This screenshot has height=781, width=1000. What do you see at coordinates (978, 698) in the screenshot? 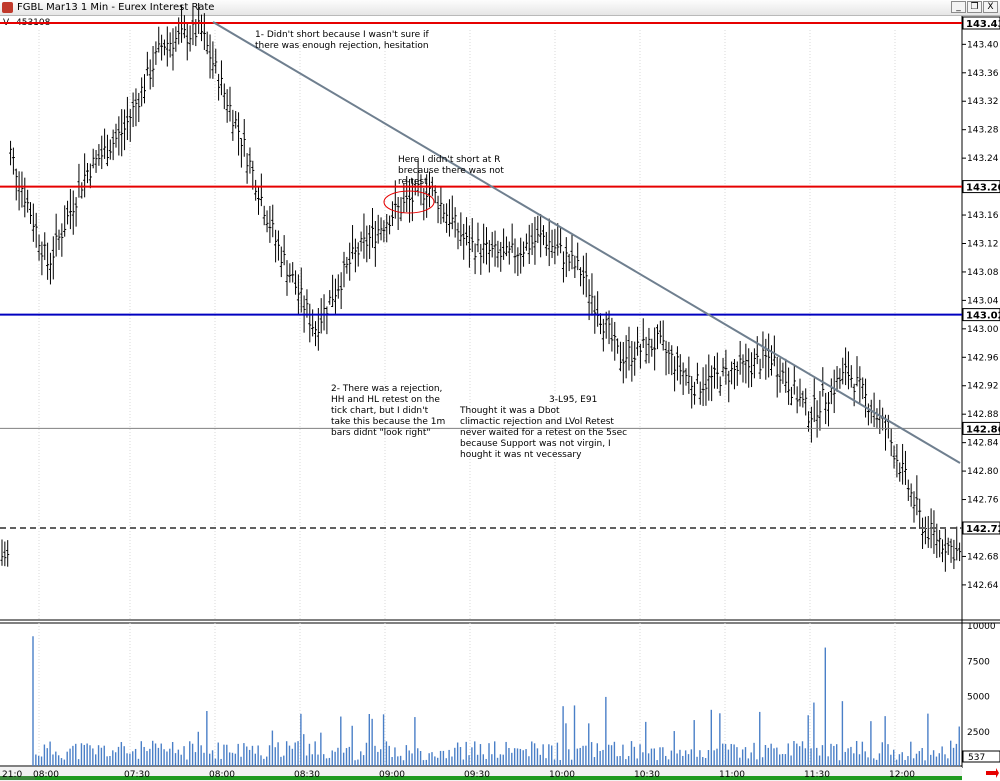
I see `volume-tick-label: 5000` at bounding box center [978, 698].